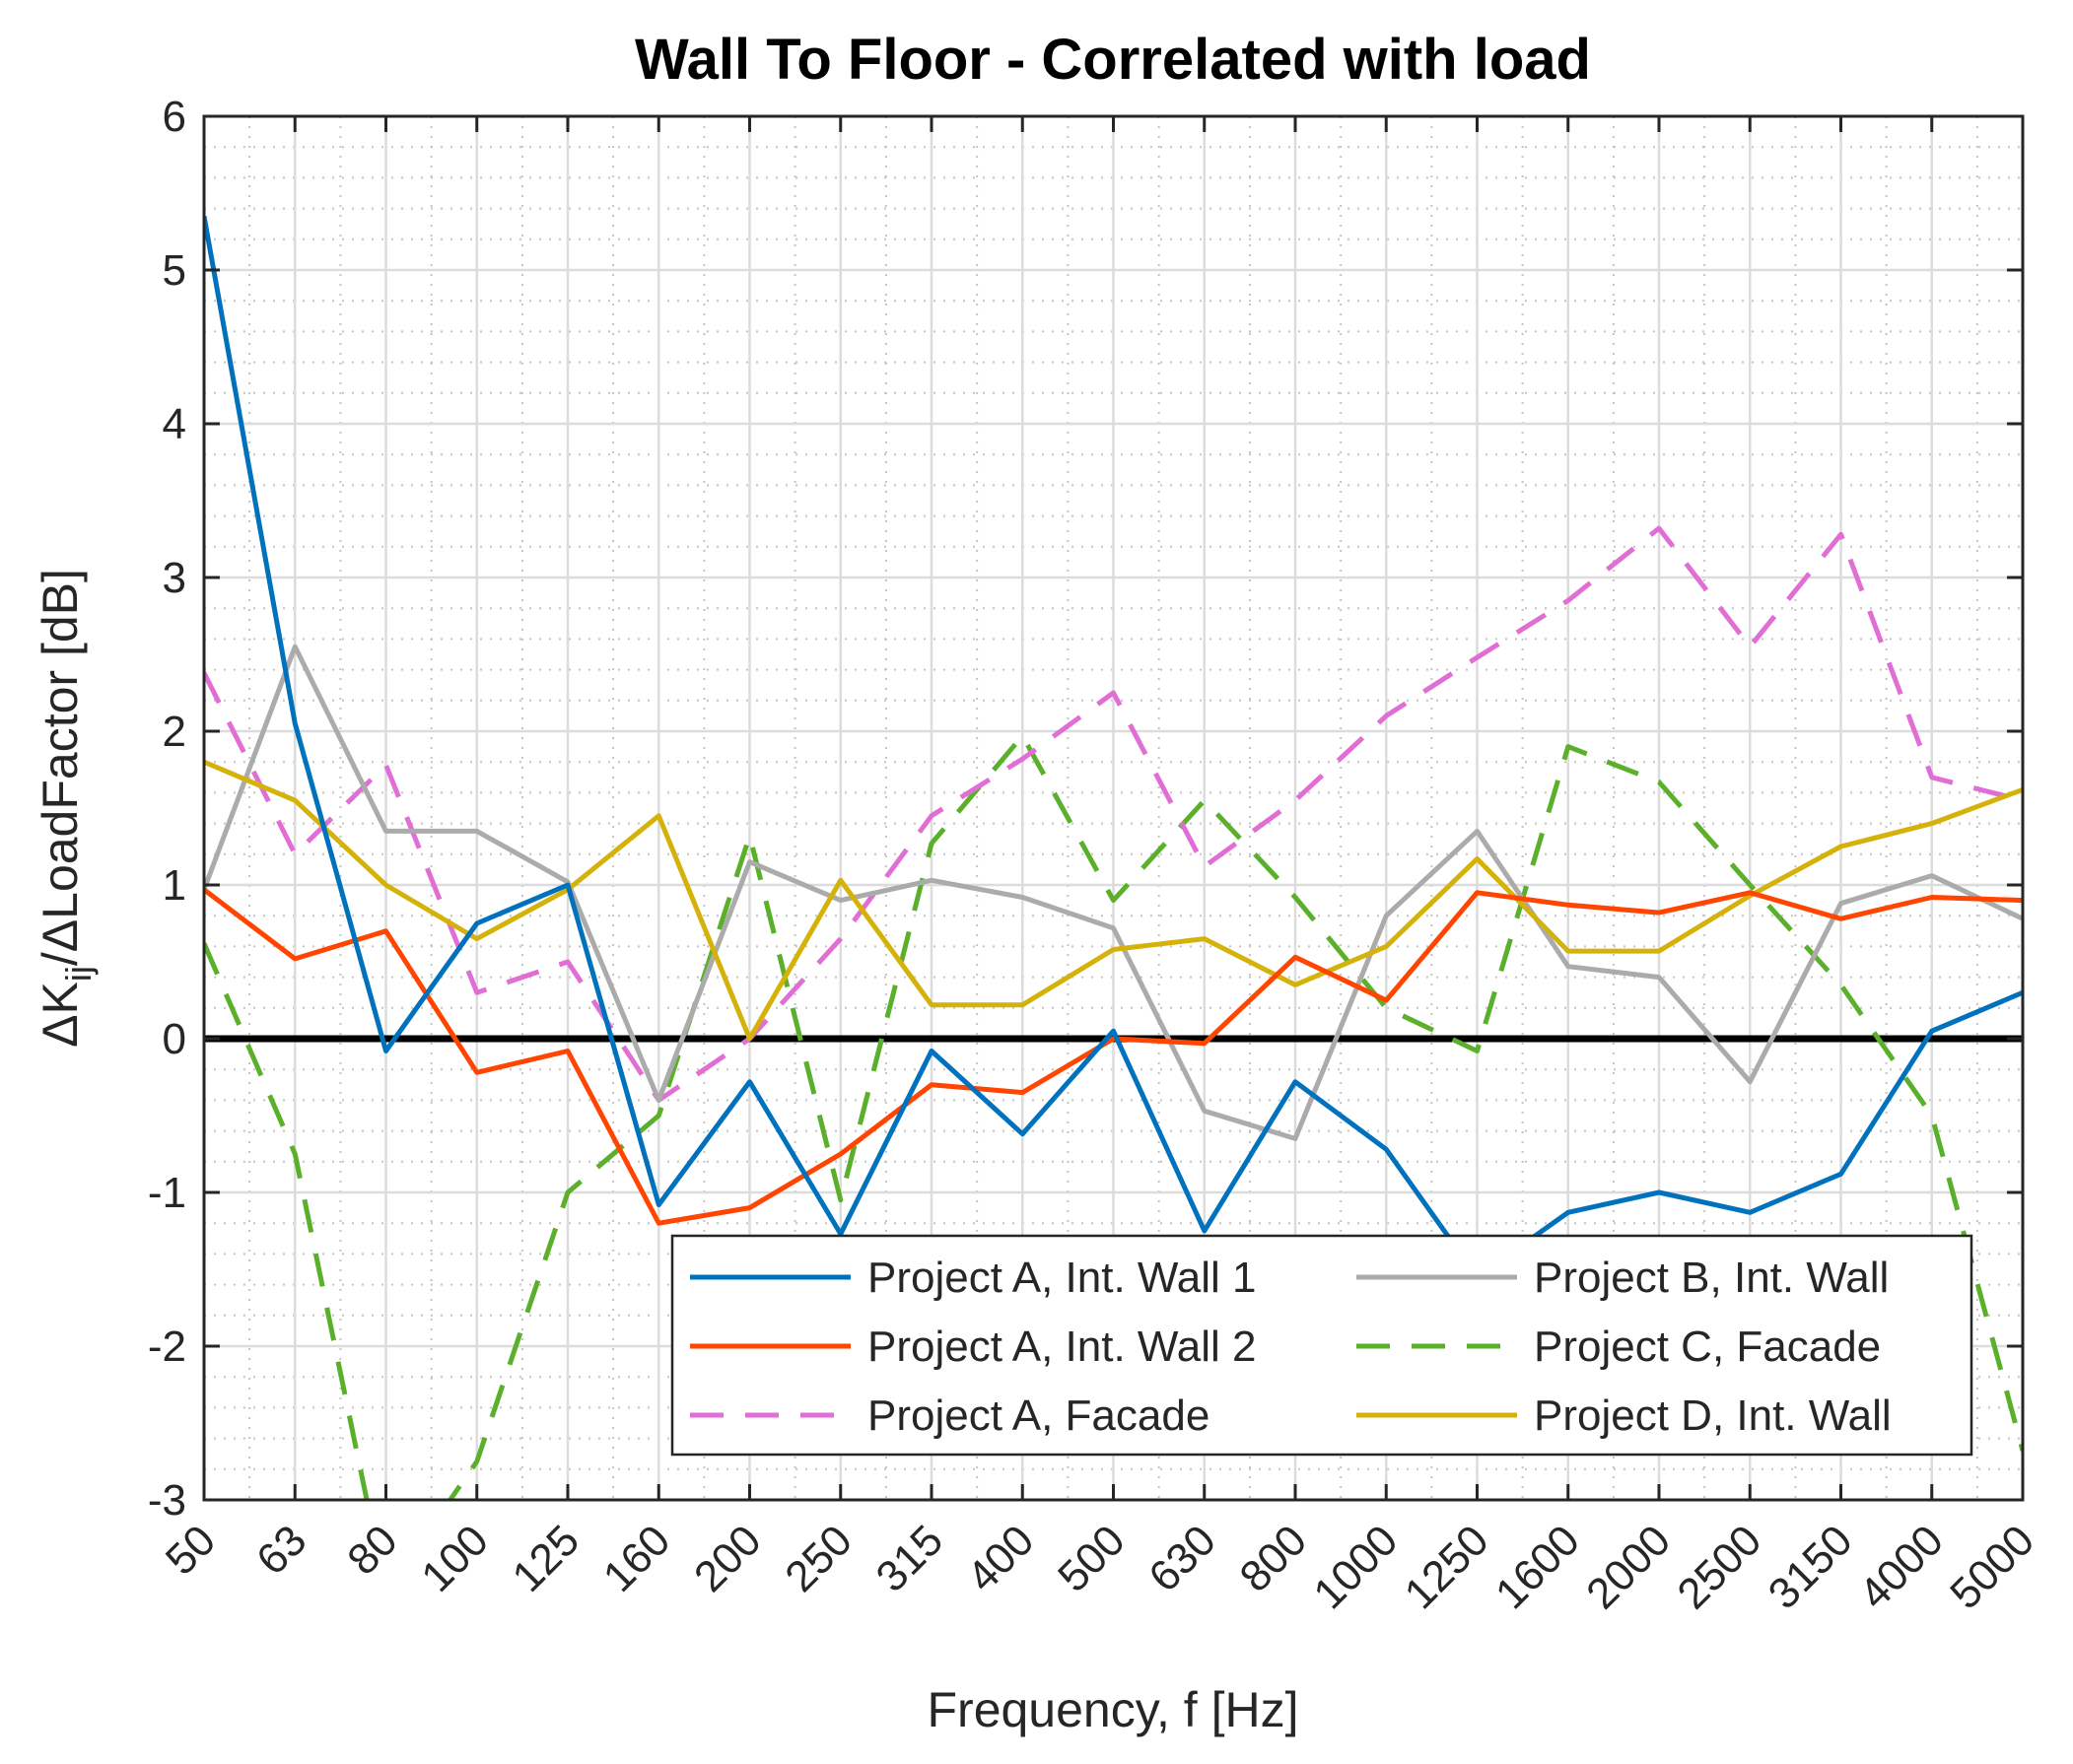 This screenshot has width=2073, height=1764. What do you see at coordinates (1113, 900) in the screenshot?
I see `series-line-project-d-int-wall` at bounding box center [1113, 900].